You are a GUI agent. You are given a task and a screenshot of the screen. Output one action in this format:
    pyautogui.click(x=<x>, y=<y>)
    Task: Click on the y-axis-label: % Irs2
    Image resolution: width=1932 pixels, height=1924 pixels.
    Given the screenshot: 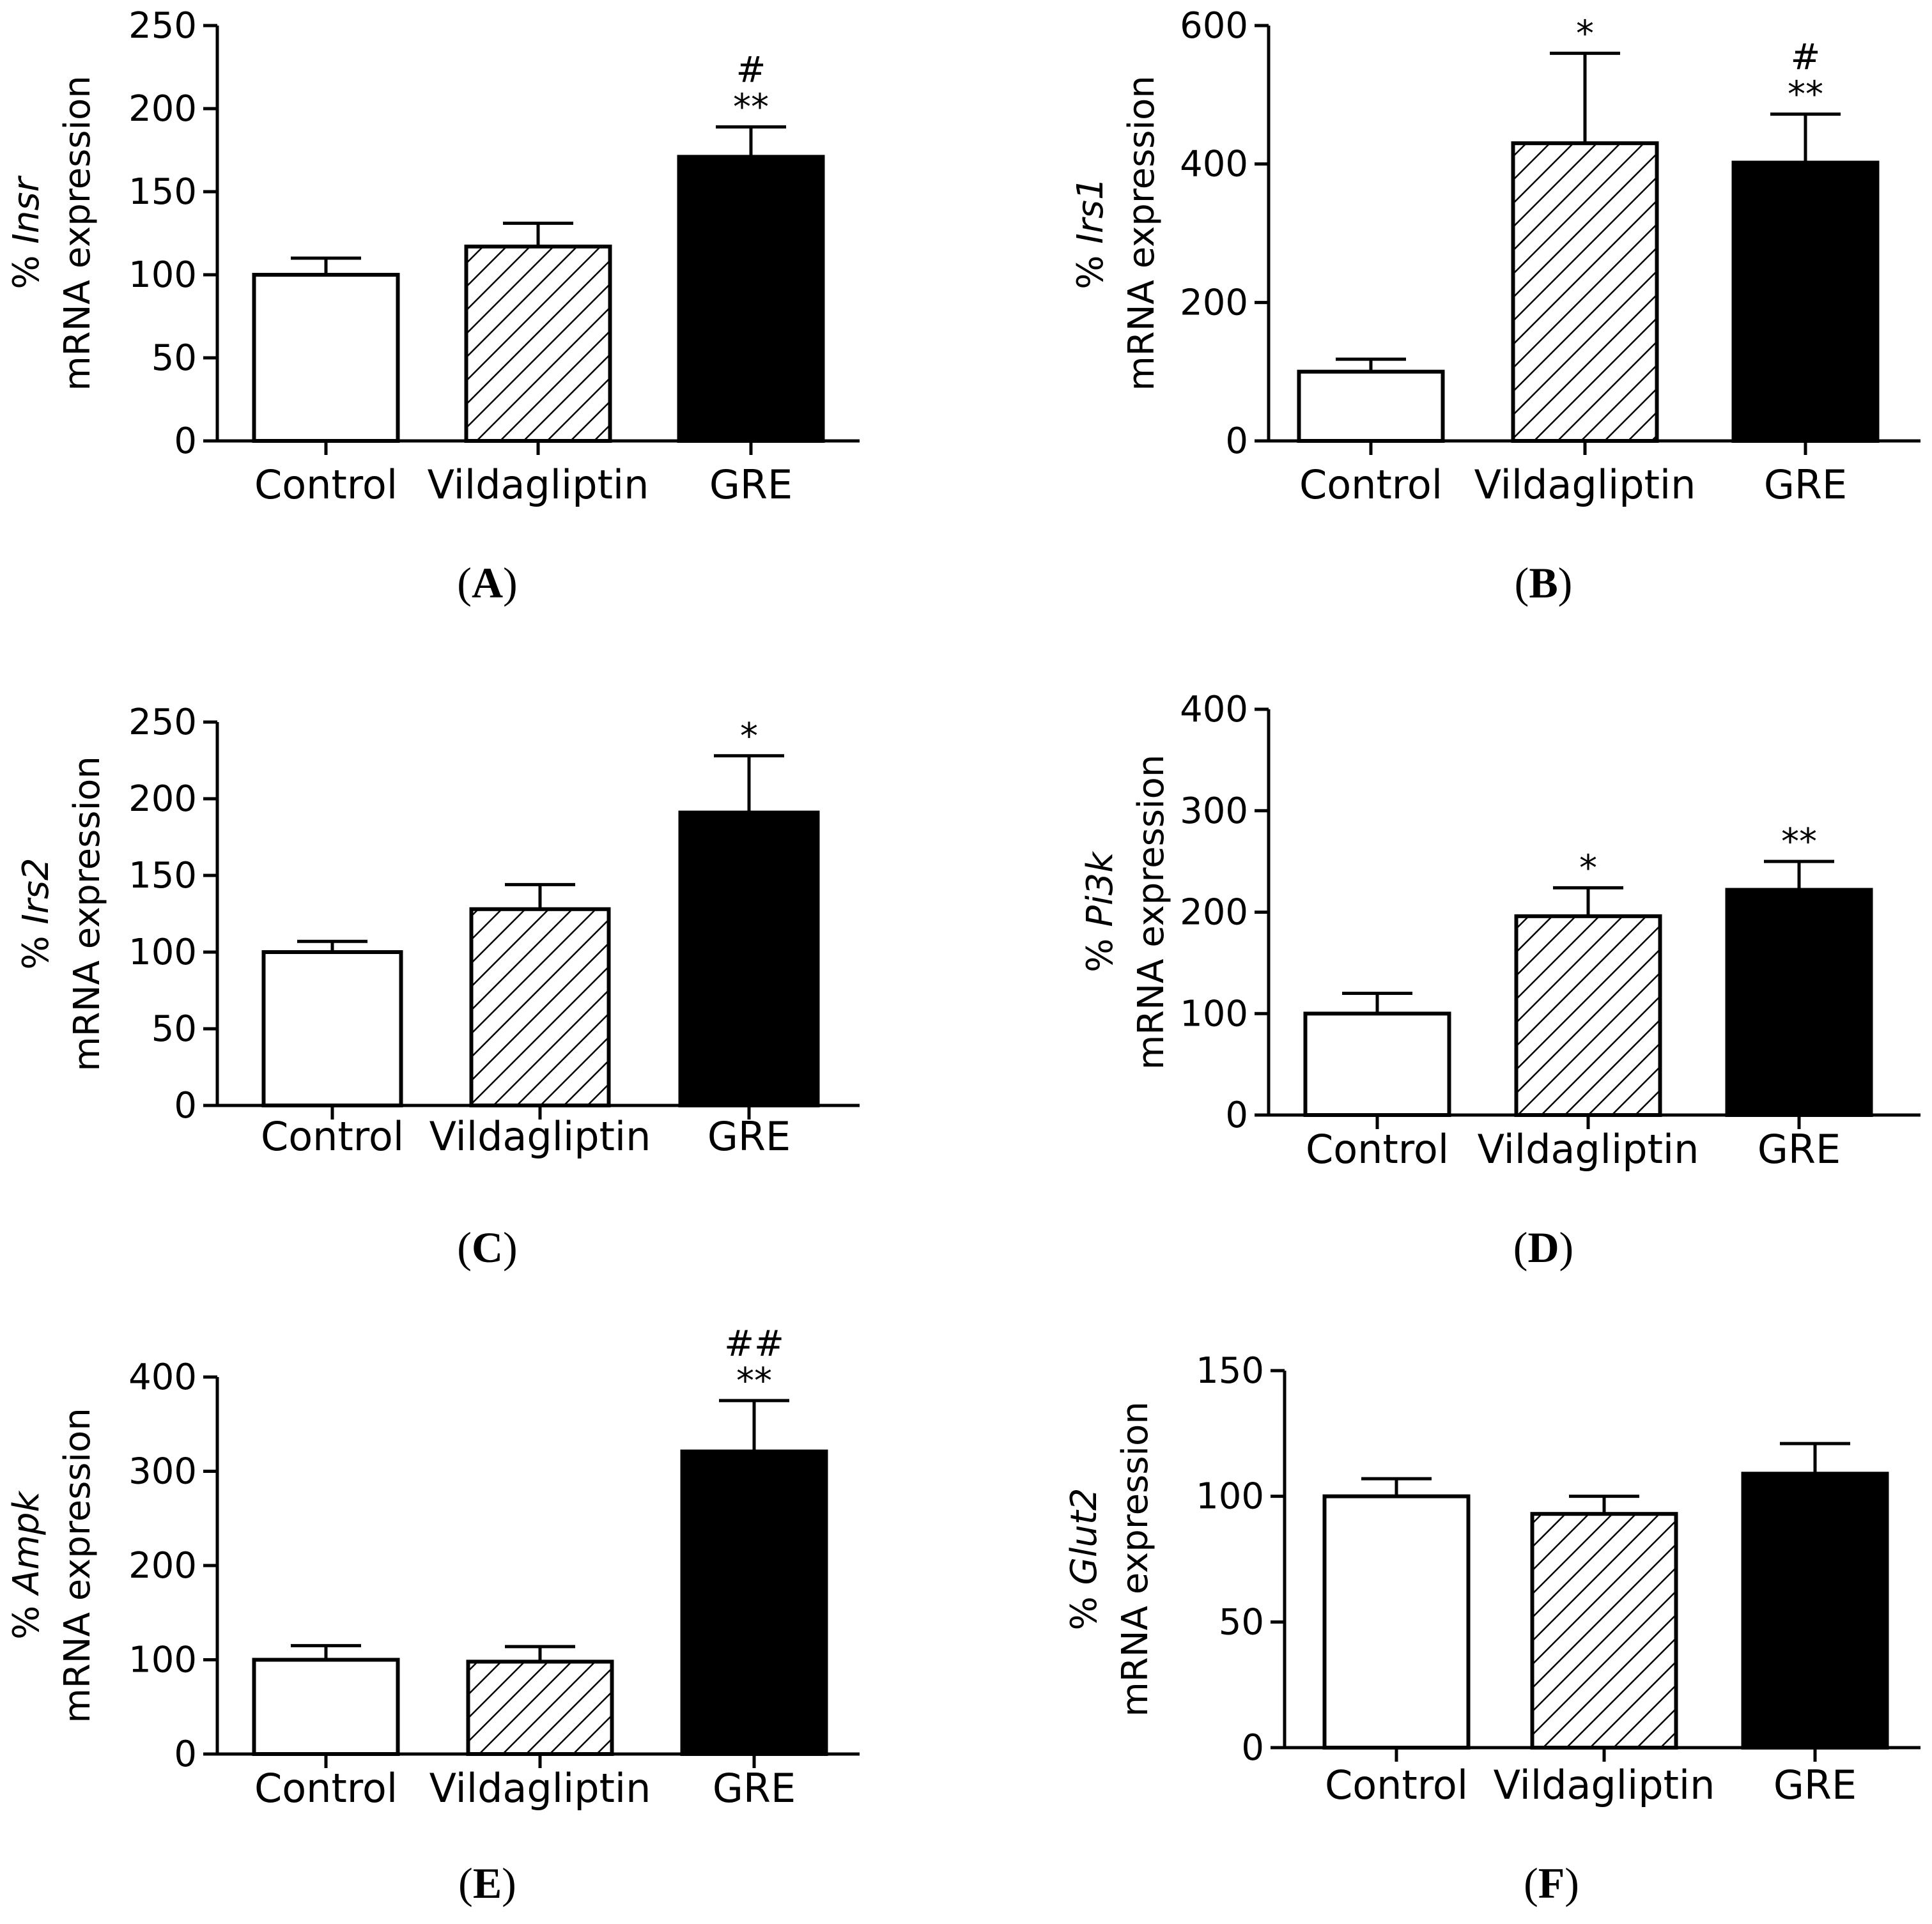 What is the action you would take?
    pyautogui.click(x=36, y=914)
    